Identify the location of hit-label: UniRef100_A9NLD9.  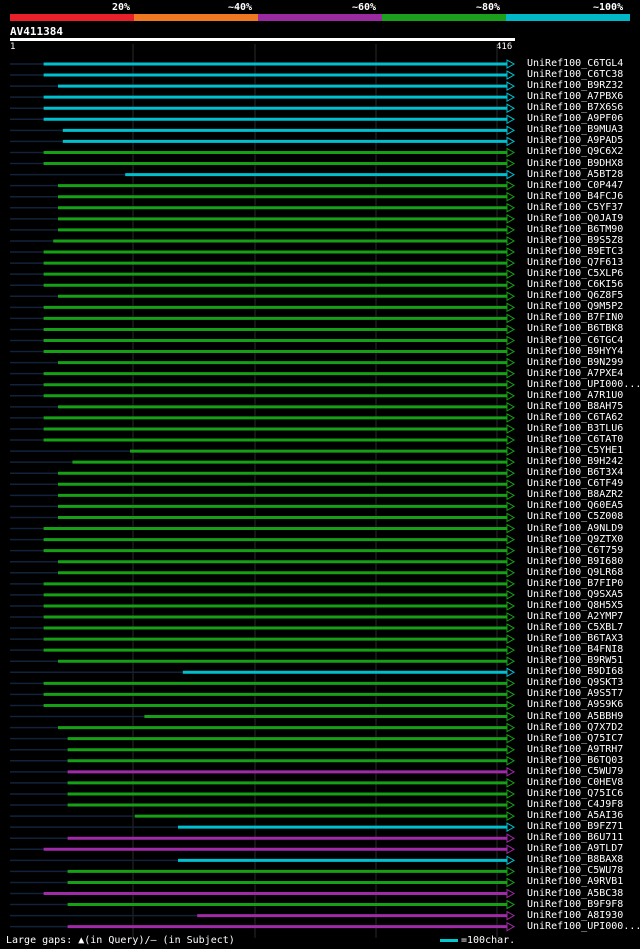
(575, 528).